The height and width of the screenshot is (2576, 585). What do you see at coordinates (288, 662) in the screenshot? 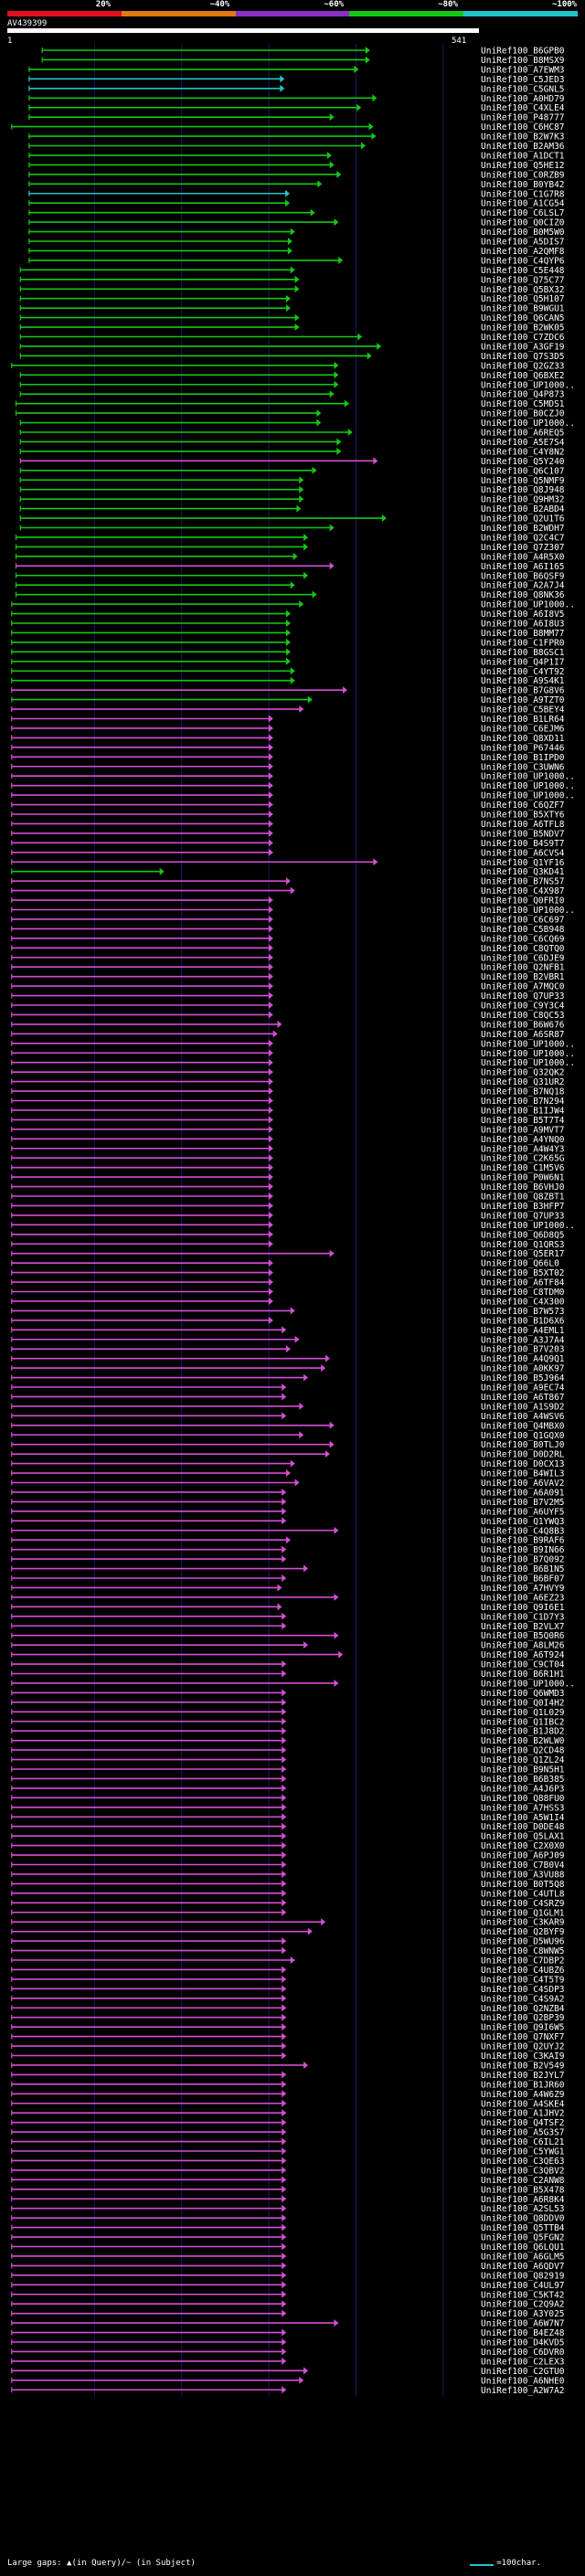
I see `hit-row: UniRef100_Q4P1I7` at bounding box center [288, 662].